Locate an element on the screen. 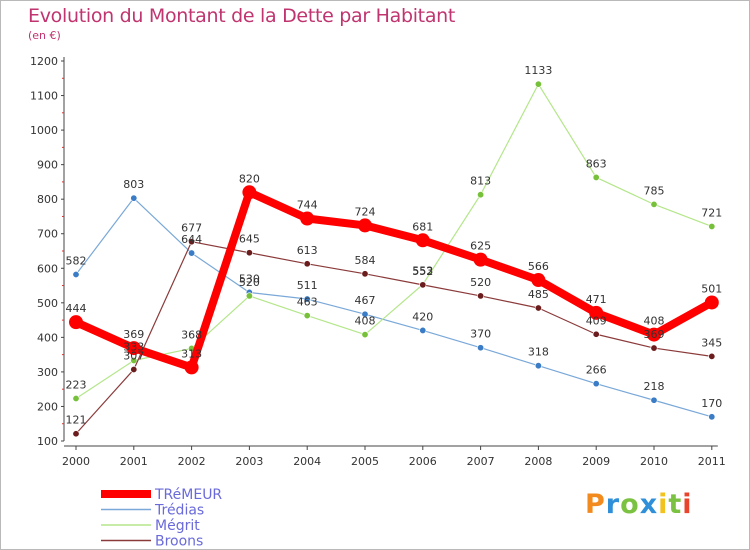 This screenshot has width=750, height=550. data-label-tremeur: 625 is located at coordinates (480, 246).